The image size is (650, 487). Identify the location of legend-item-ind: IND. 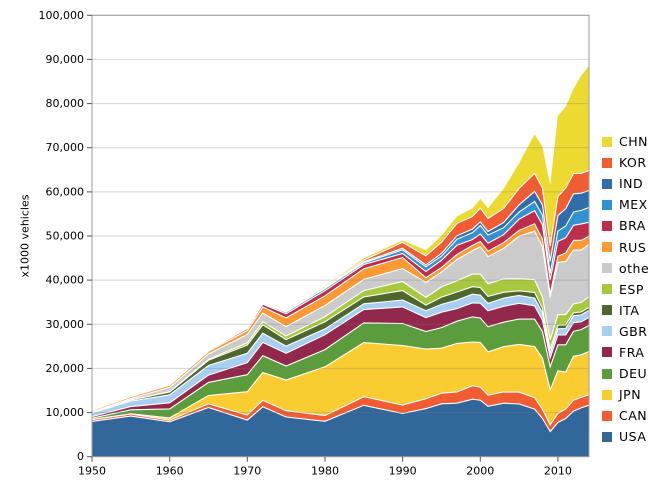
(626, 183).